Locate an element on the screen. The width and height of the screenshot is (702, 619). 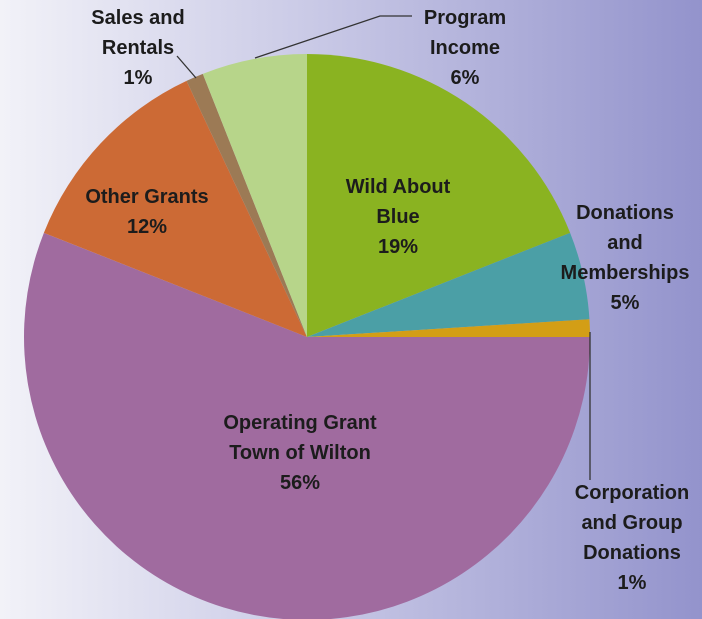
slice-name: Wild About Blue is located at coordinates (398, 202).